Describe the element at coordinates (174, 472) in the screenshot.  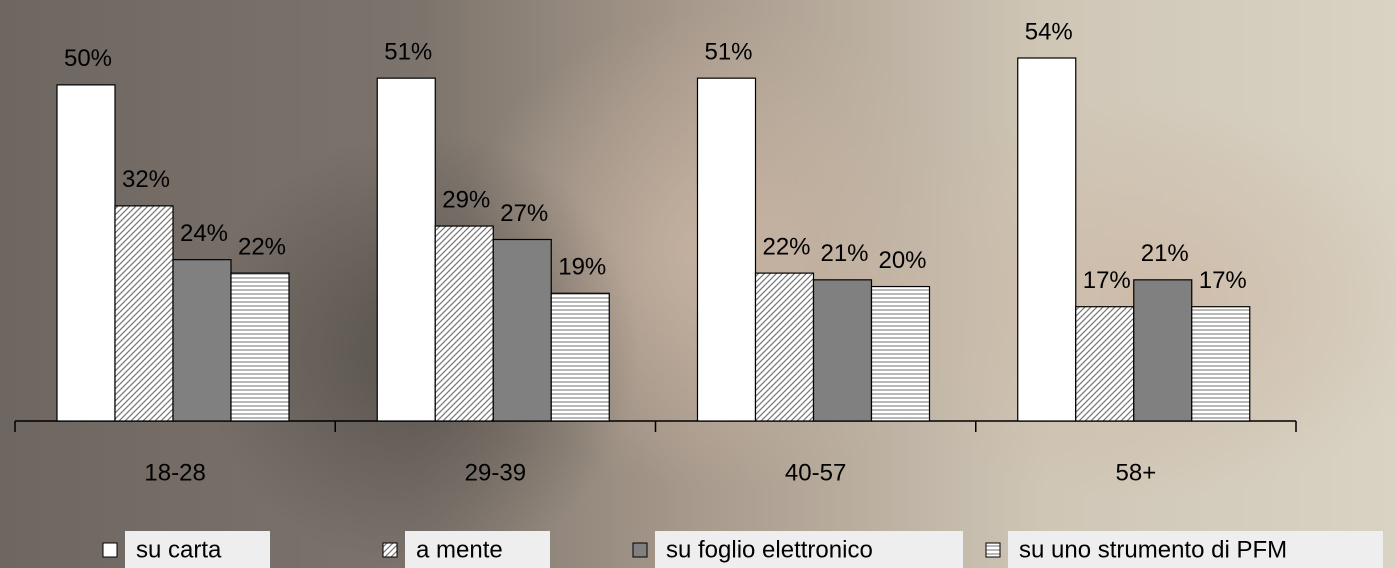
I see `x-tick-label: 18-28` at that location.